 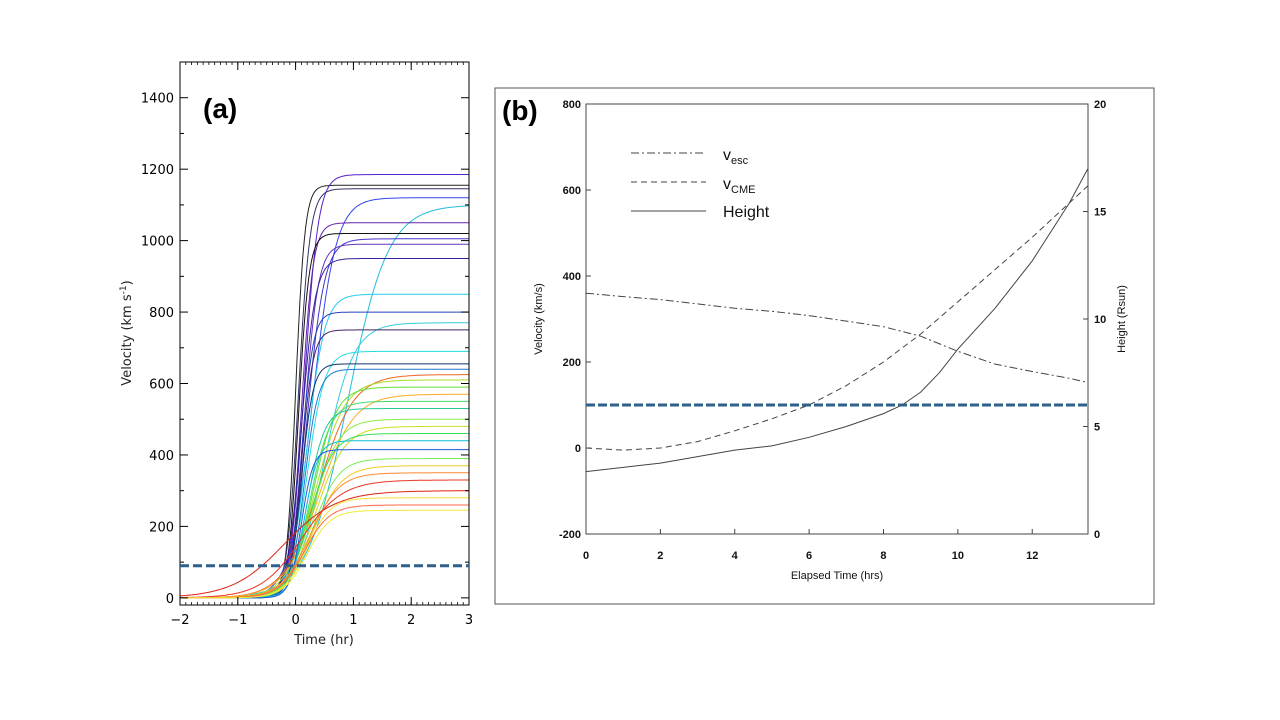 What do you see at coordinates (700, 212) in the screenshot?
I see `legend-item-height: Height` at bounding box center [700, 212].